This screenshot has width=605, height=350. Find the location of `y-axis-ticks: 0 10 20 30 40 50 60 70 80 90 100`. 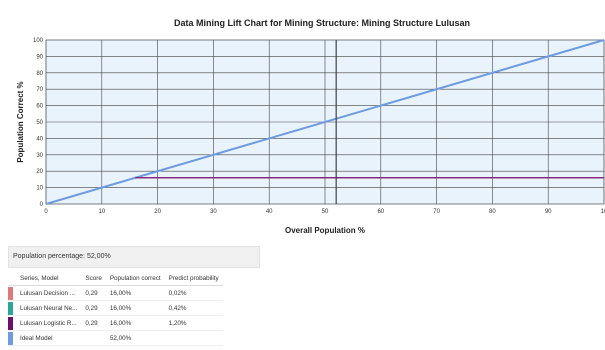

y-axis-ticks: 0 10 20 30 40 50 60 70 80 90 100 is located at coordinates (38, 123).